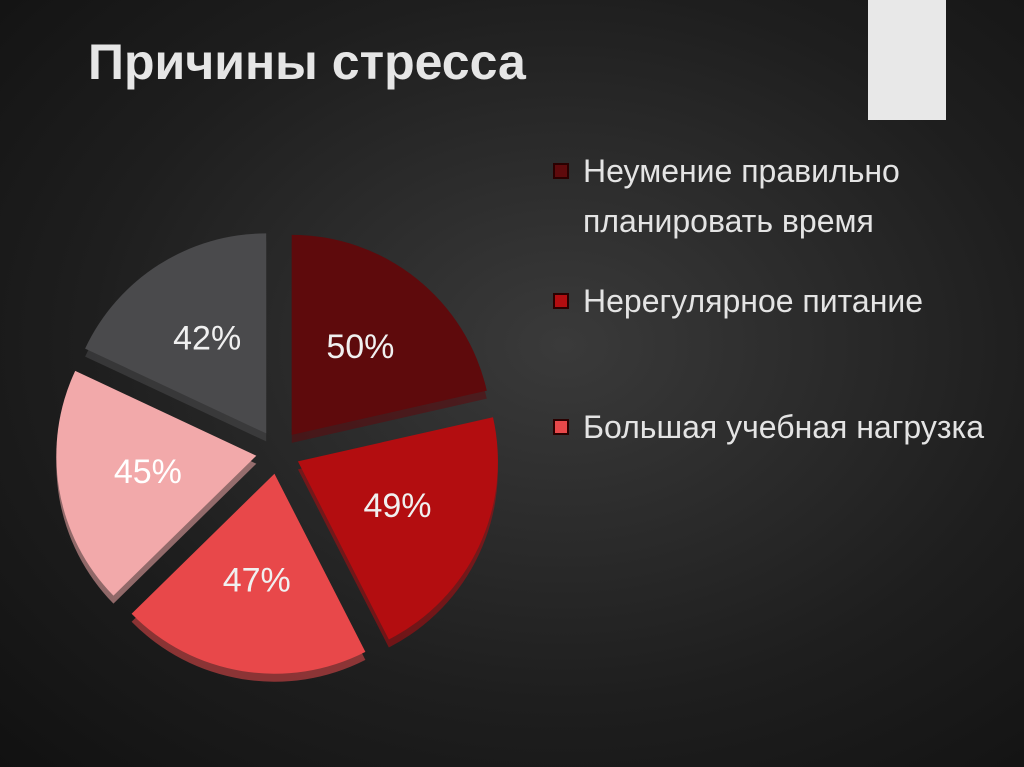 The image size is (1024, 767). I want to click on data-label: 50%, so click(360, 347).